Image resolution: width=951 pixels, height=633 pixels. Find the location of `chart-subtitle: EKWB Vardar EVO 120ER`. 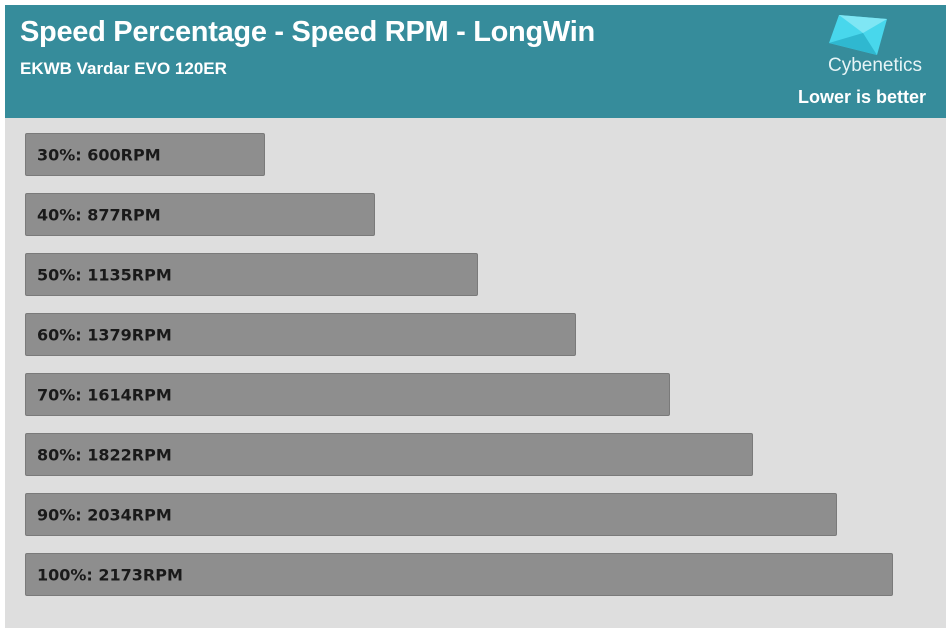

chart-subtitle: EKWB Vardar EVO 120ER is located at coordinates (123, 68).